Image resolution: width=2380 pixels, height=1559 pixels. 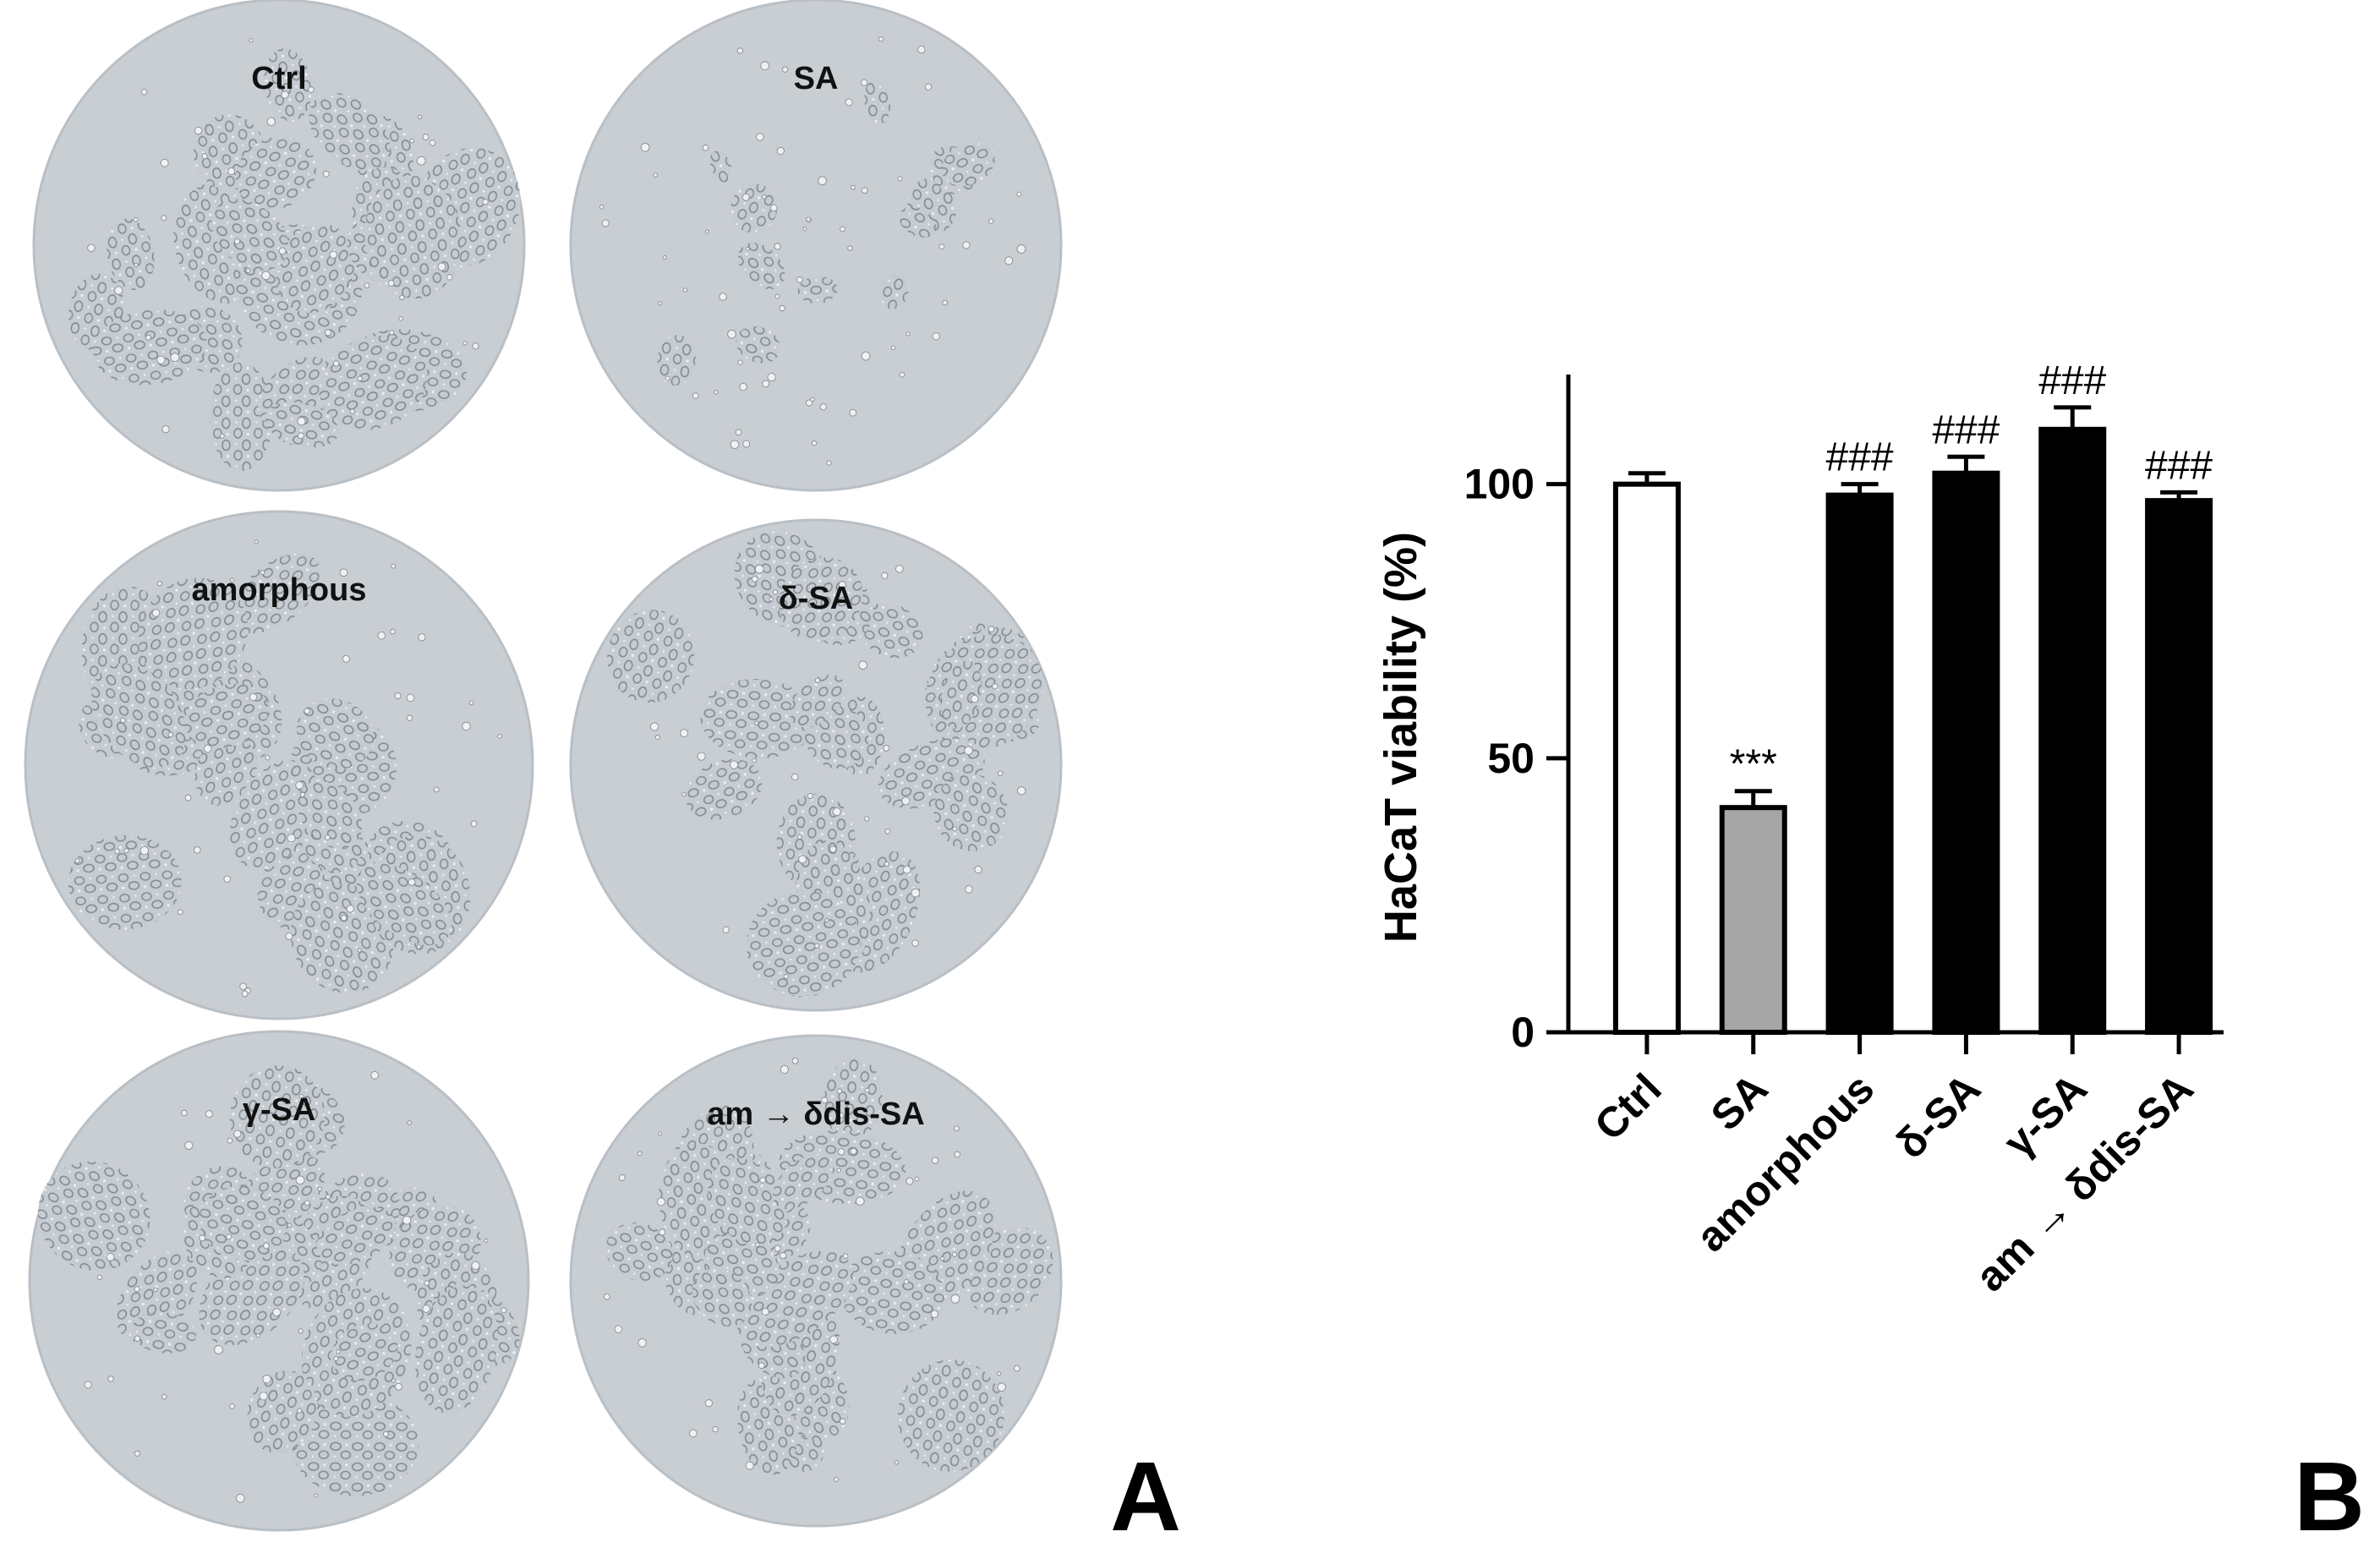 I want to click on dish-label-am-delta-dis-sa: am → δdis-SA, so click(x=815, y=1114).